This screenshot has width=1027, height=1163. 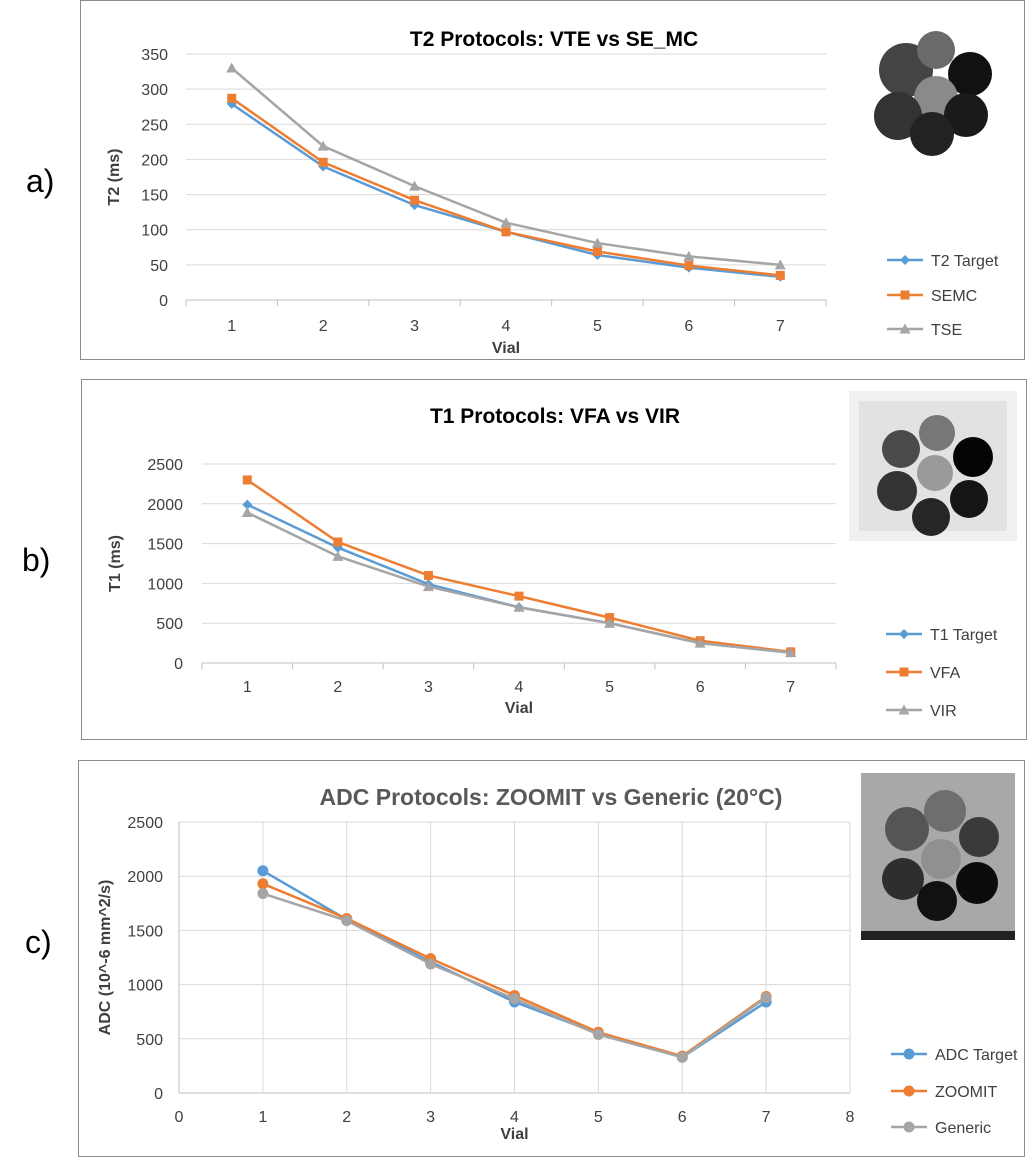 What do you see at coordinates (159, 266) in the screenshot?
I see `y-tick-label: 50` at bounding box center [159, 266].